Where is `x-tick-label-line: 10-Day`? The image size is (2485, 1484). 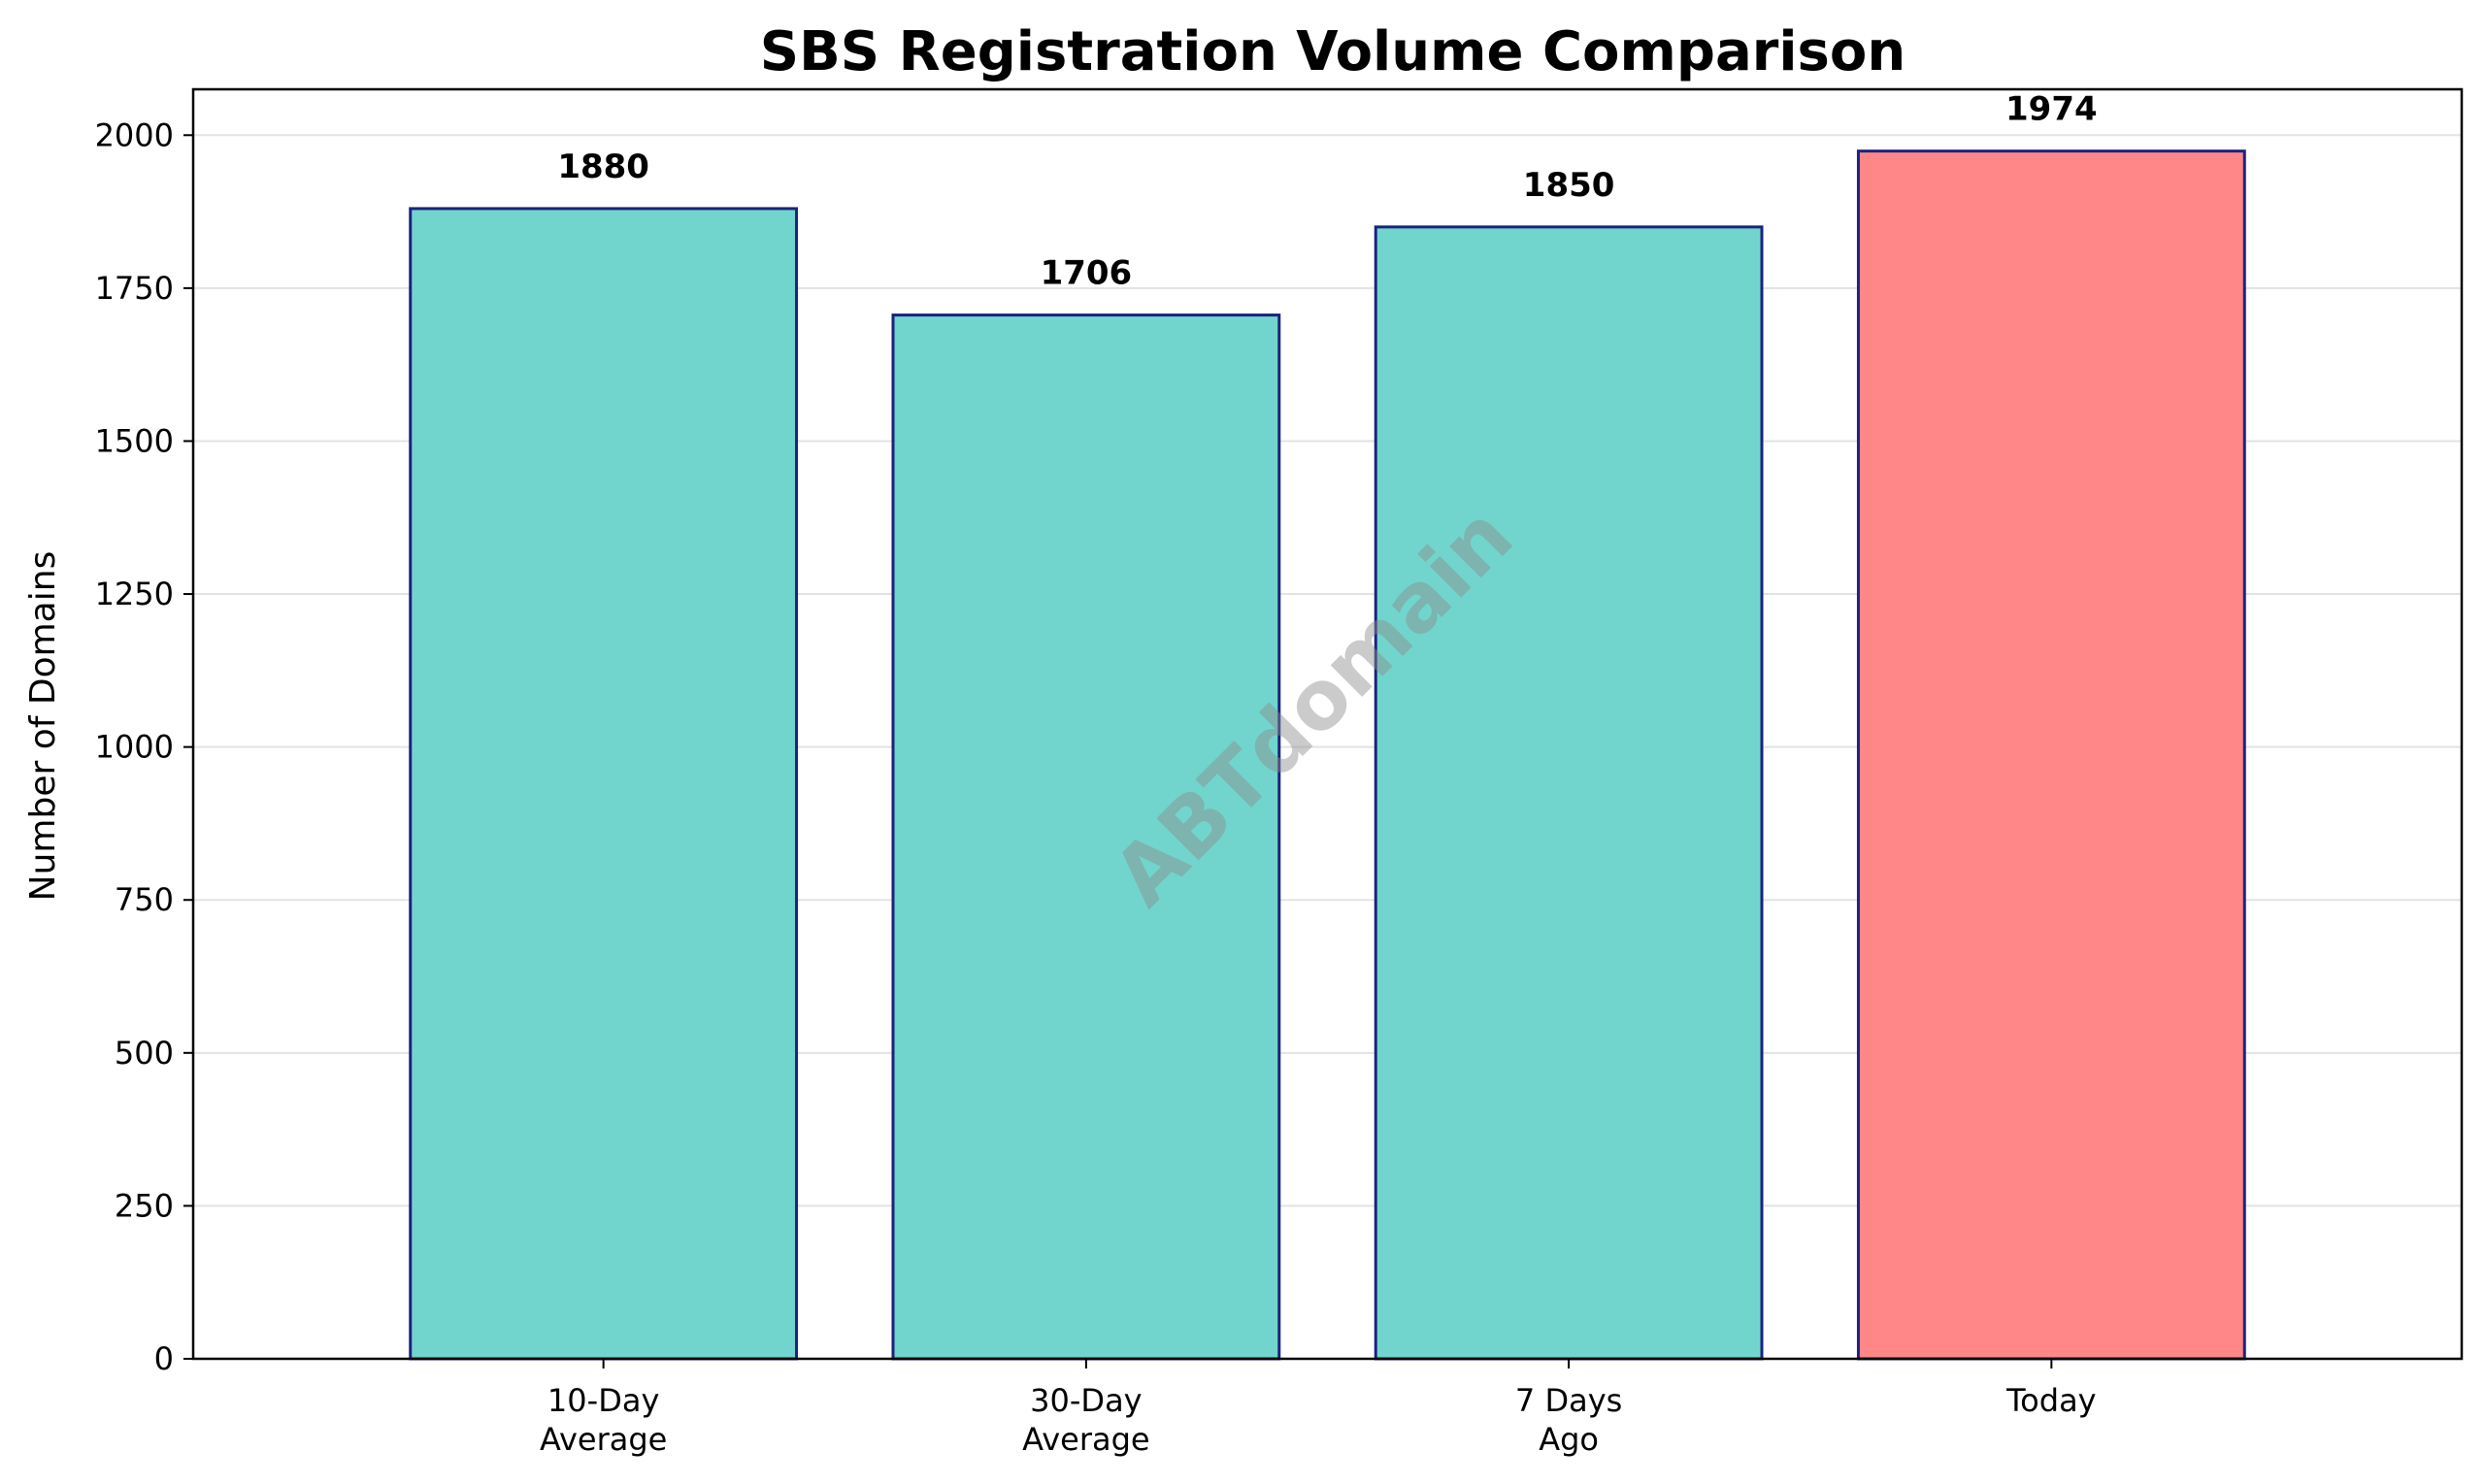 x-tick-label-line: 10-Day is located at coordinates (603, 1400).